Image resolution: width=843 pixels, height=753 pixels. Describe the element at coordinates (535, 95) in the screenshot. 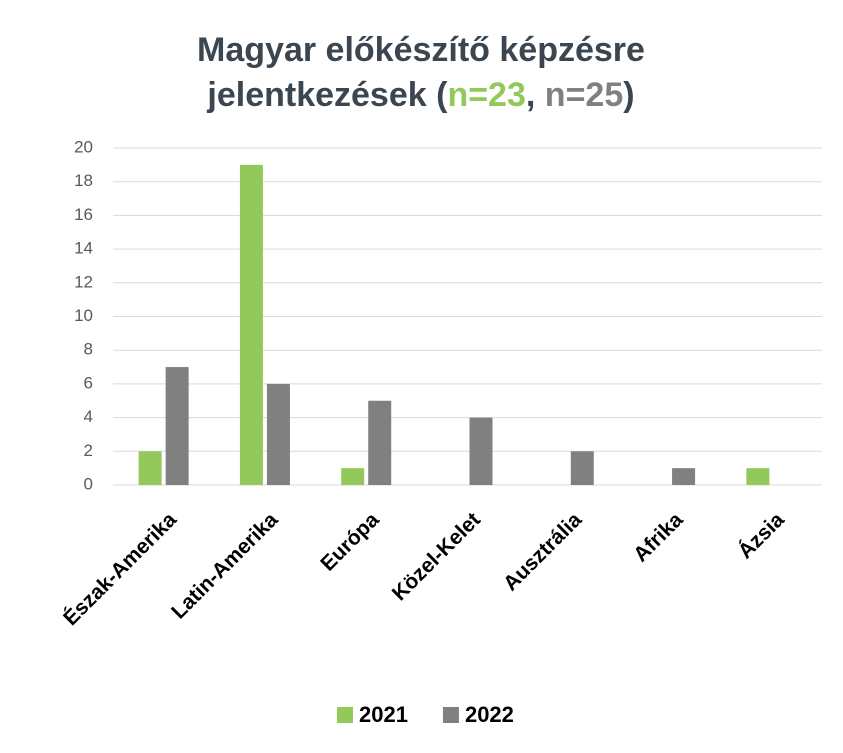

I see `title-part: ,` at that location.